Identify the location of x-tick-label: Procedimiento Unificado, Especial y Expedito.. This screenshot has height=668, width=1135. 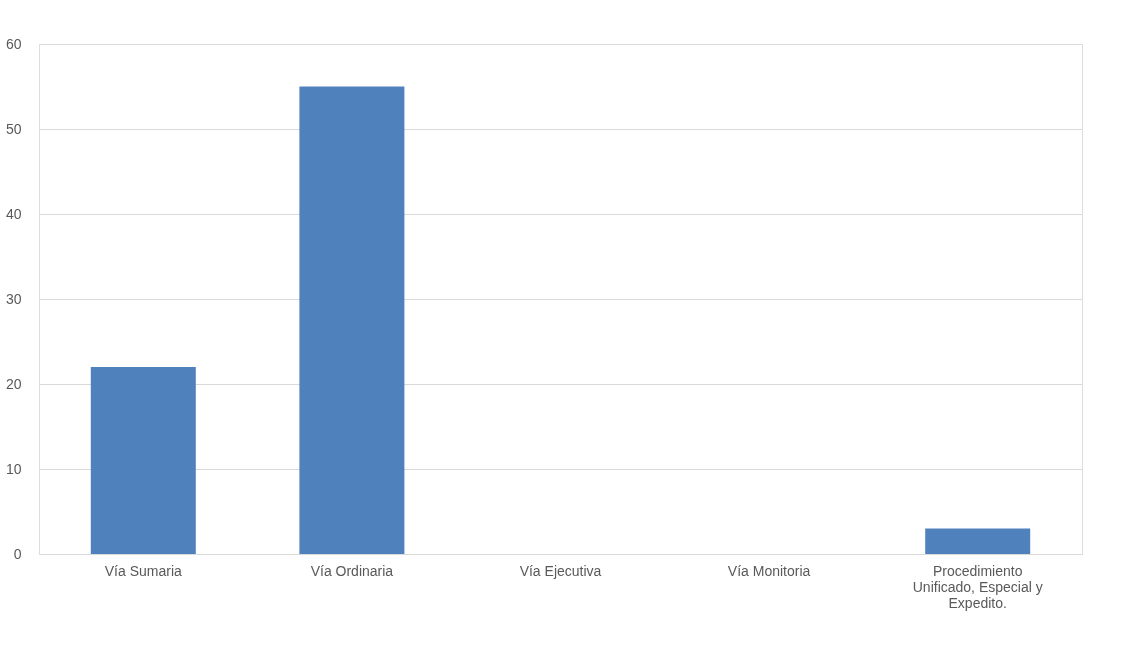
(977, 586).